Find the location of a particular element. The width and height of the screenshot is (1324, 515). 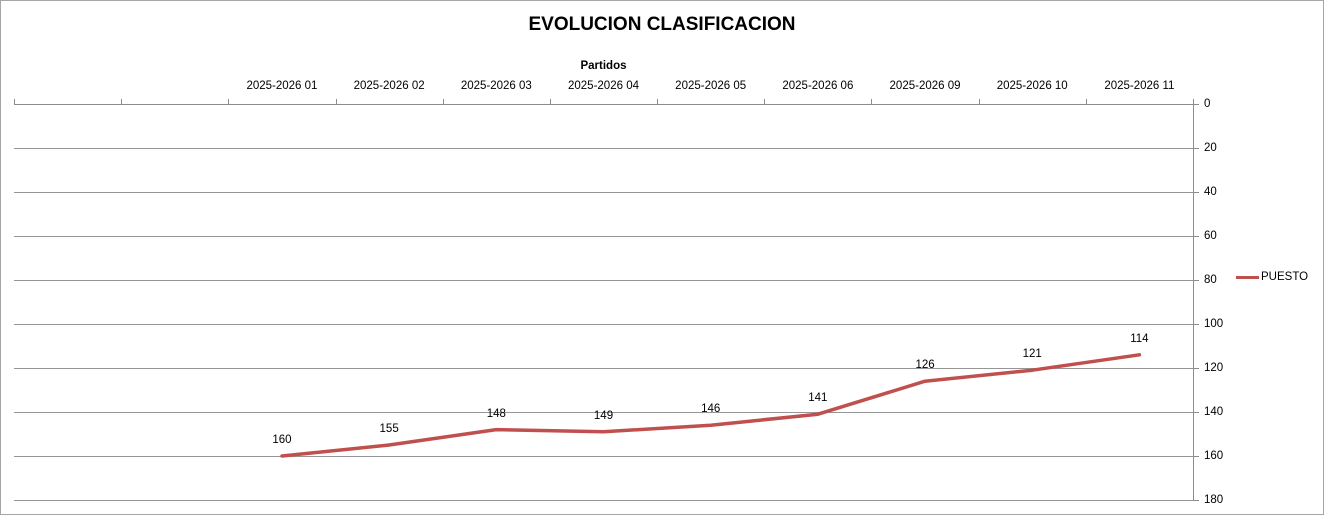

data-label: 121 is located at coordinates (1032, 354).